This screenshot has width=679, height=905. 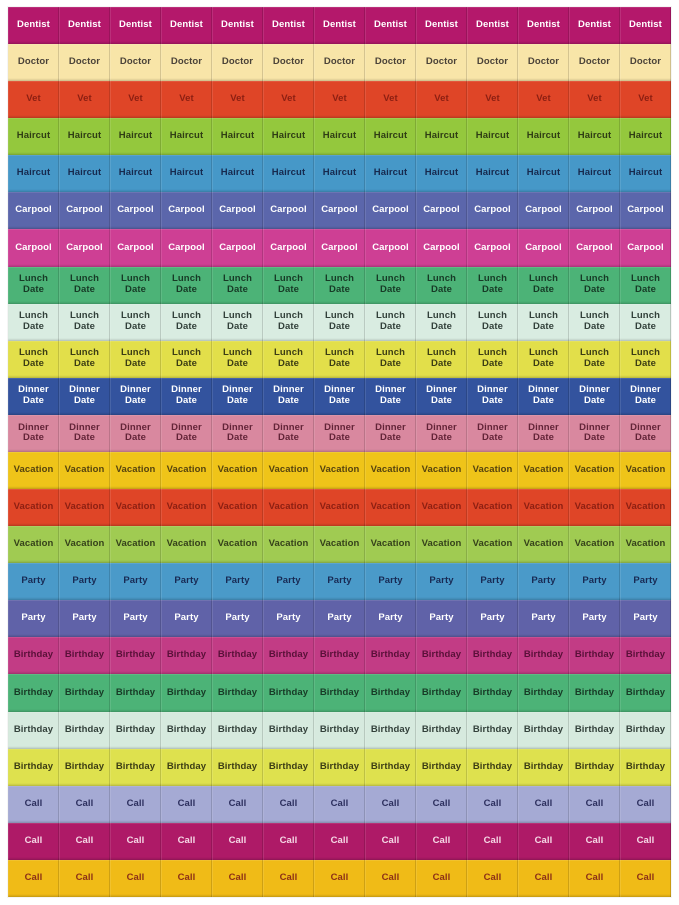 I want to click on sticker-row: Vet Vet Vet Vet Vet Vet Vet Vet Vet Vet Vet Vet Vet, so click(x=339, y=100).